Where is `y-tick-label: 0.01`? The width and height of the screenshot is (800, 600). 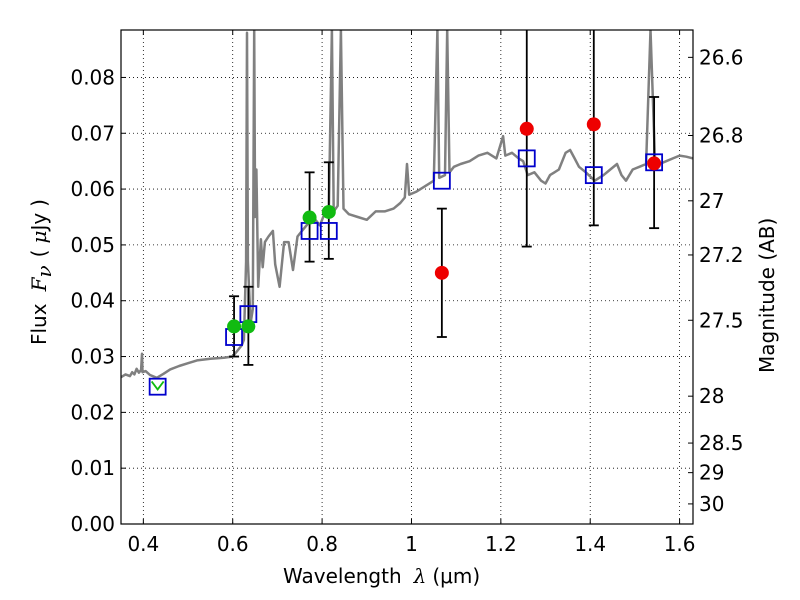 y-tick-label: 0.01 is located at coordinates (92, 468).